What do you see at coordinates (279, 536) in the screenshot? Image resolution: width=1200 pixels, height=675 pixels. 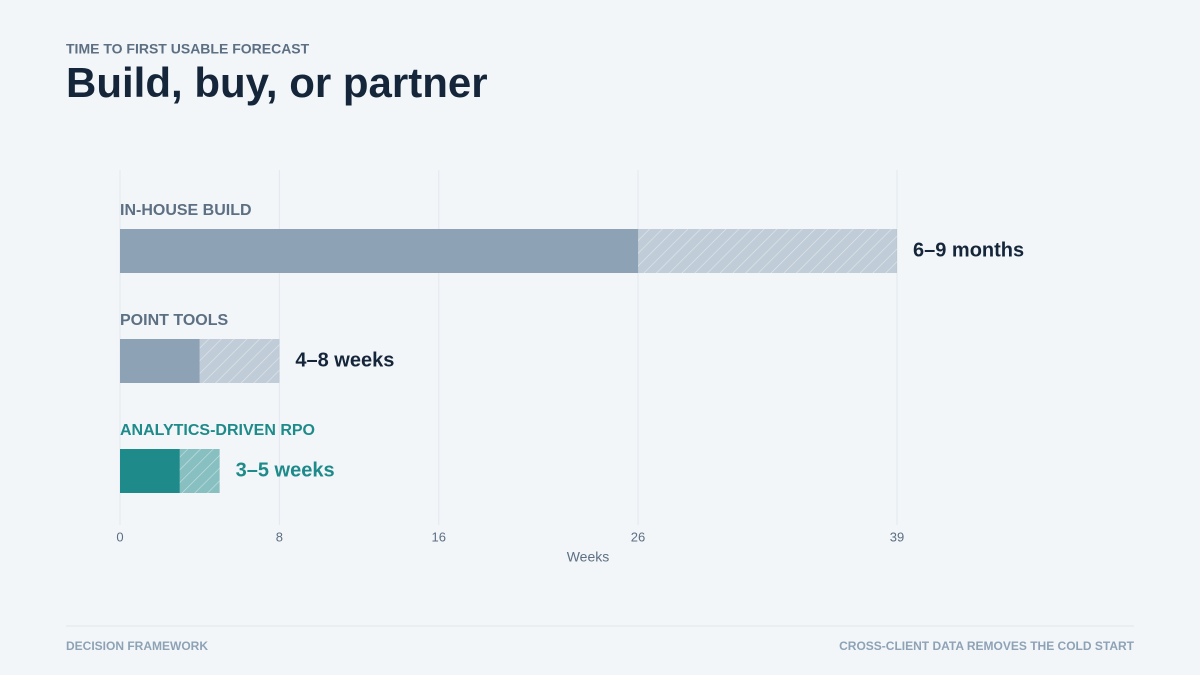 I see `x-tick-label: 8` at bounding box center [279, 536].